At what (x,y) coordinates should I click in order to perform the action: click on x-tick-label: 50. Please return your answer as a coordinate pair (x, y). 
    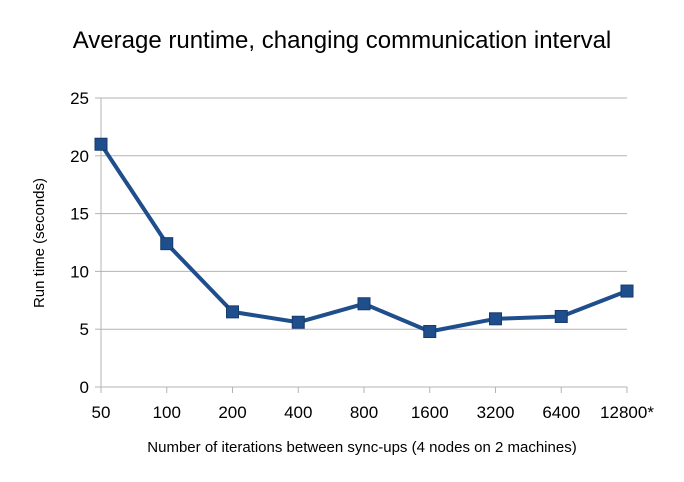
    Looking at the image, I should click on (101, 412).